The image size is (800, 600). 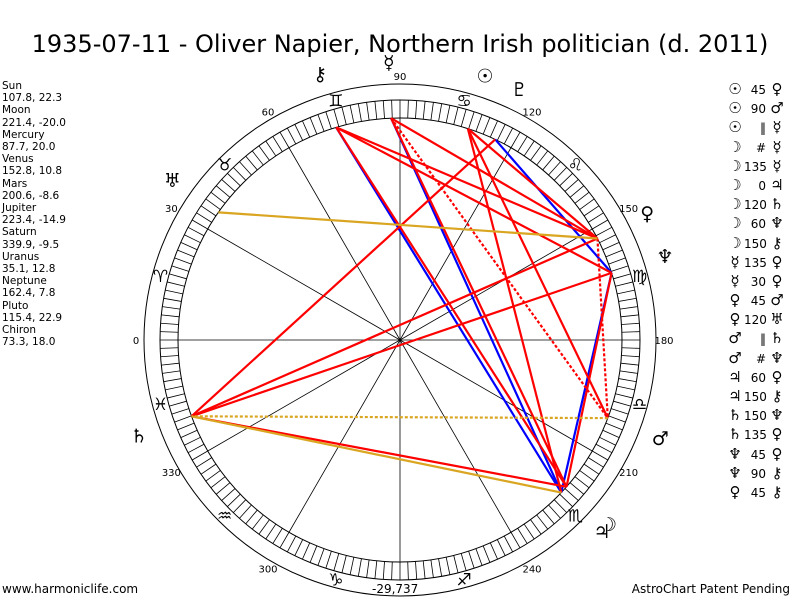 What do you see at coordinates (777, 89) in the screenshot?
I see `aspect-planet-b-icon: ♀` at bounding box center [777, 89].